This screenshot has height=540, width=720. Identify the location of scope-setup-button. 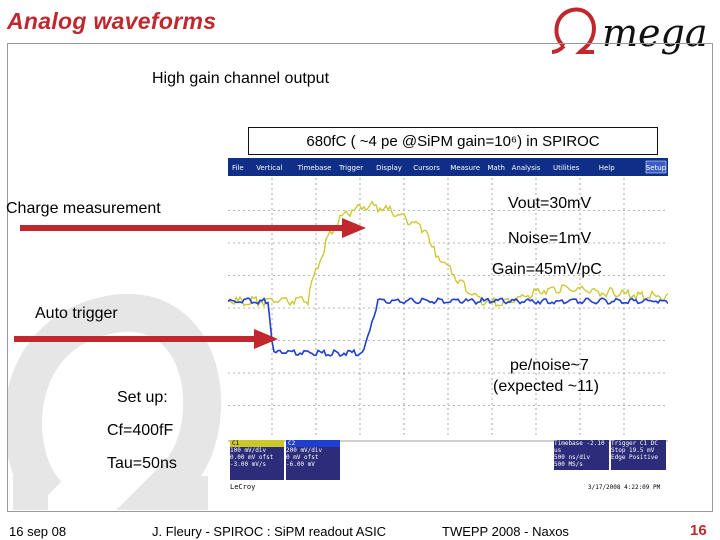
(656, 167).